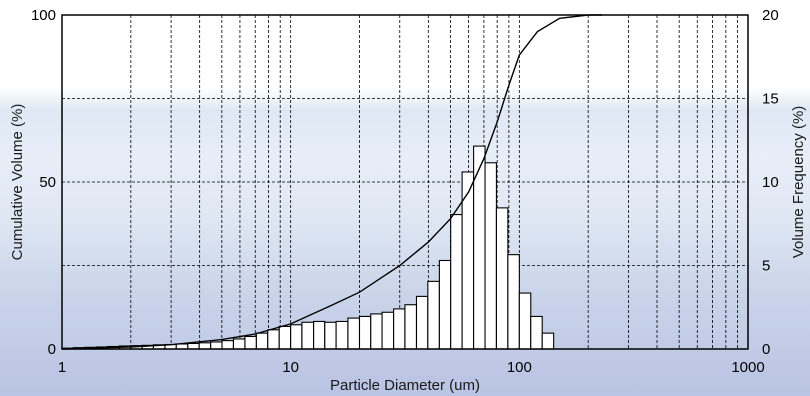 This screenshot has height=396, width=810. What do you see at coordinates (519, 367) in the screenshot?
I see `x-tick-label: 100` at bounding box center [519, 367].